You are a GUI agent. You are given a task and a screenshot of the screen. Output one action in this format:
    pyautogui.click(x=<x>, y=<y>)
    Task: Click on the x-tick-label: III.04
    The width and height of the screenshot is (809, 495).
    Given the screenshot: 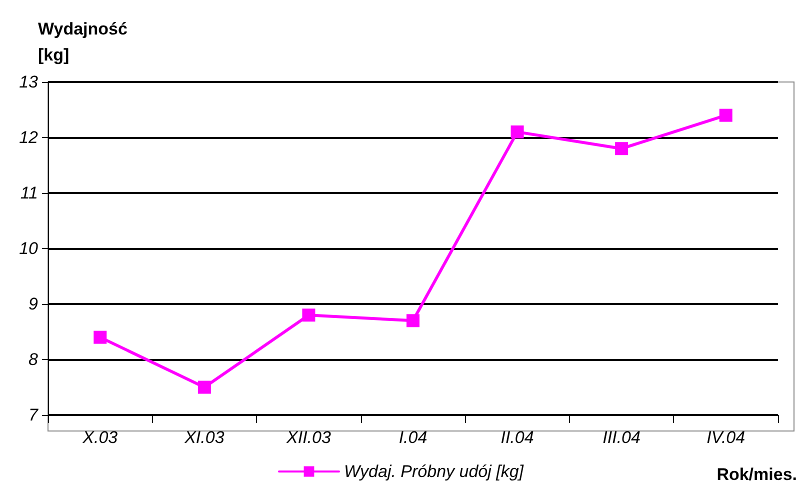 What is the action you would take?
    pyautogui.click(x=621, y=437)
    